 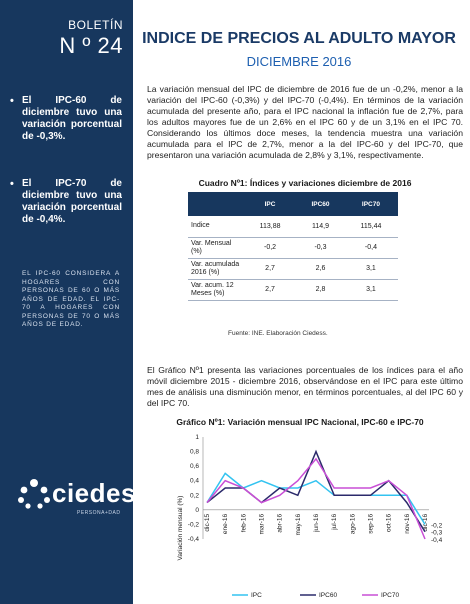 I want to click on x-tick-label: nov-16, so click(x=407, y=523).